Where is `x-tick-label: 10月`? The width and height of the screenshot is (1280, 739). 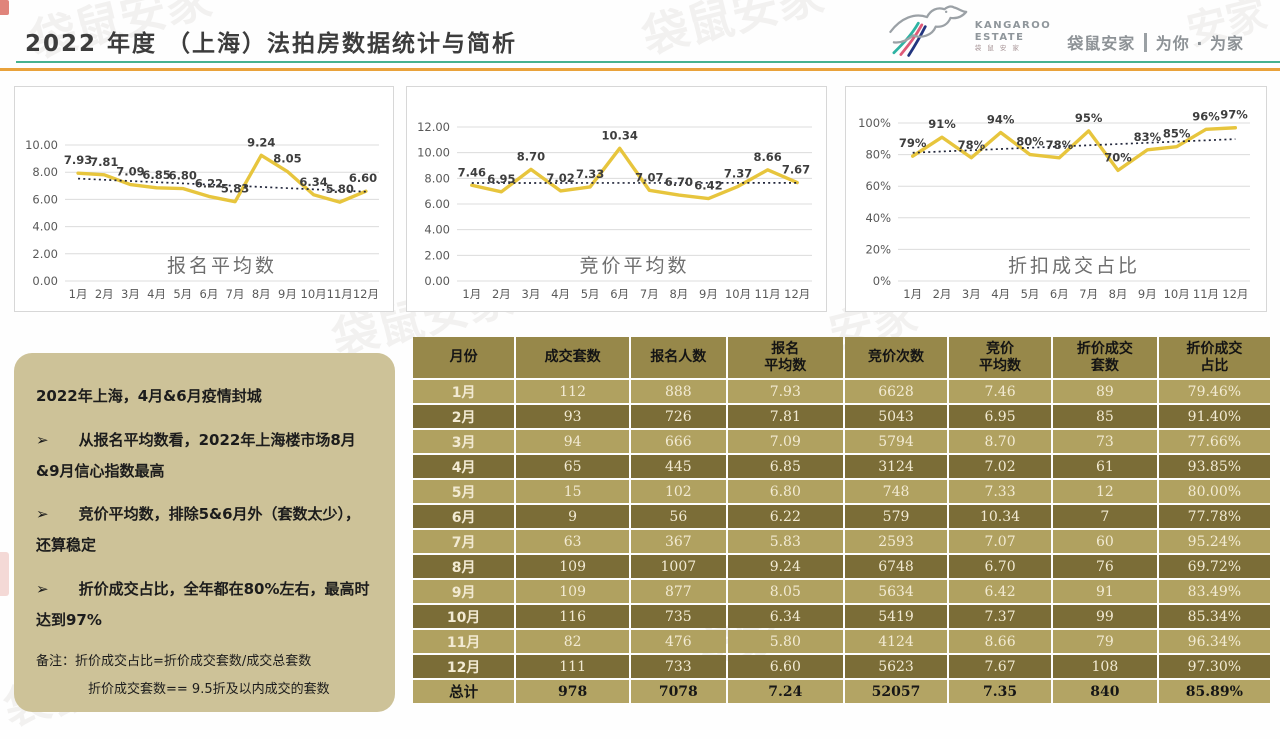 x-tick-label: 10月 is located at coordinates (738, 294).